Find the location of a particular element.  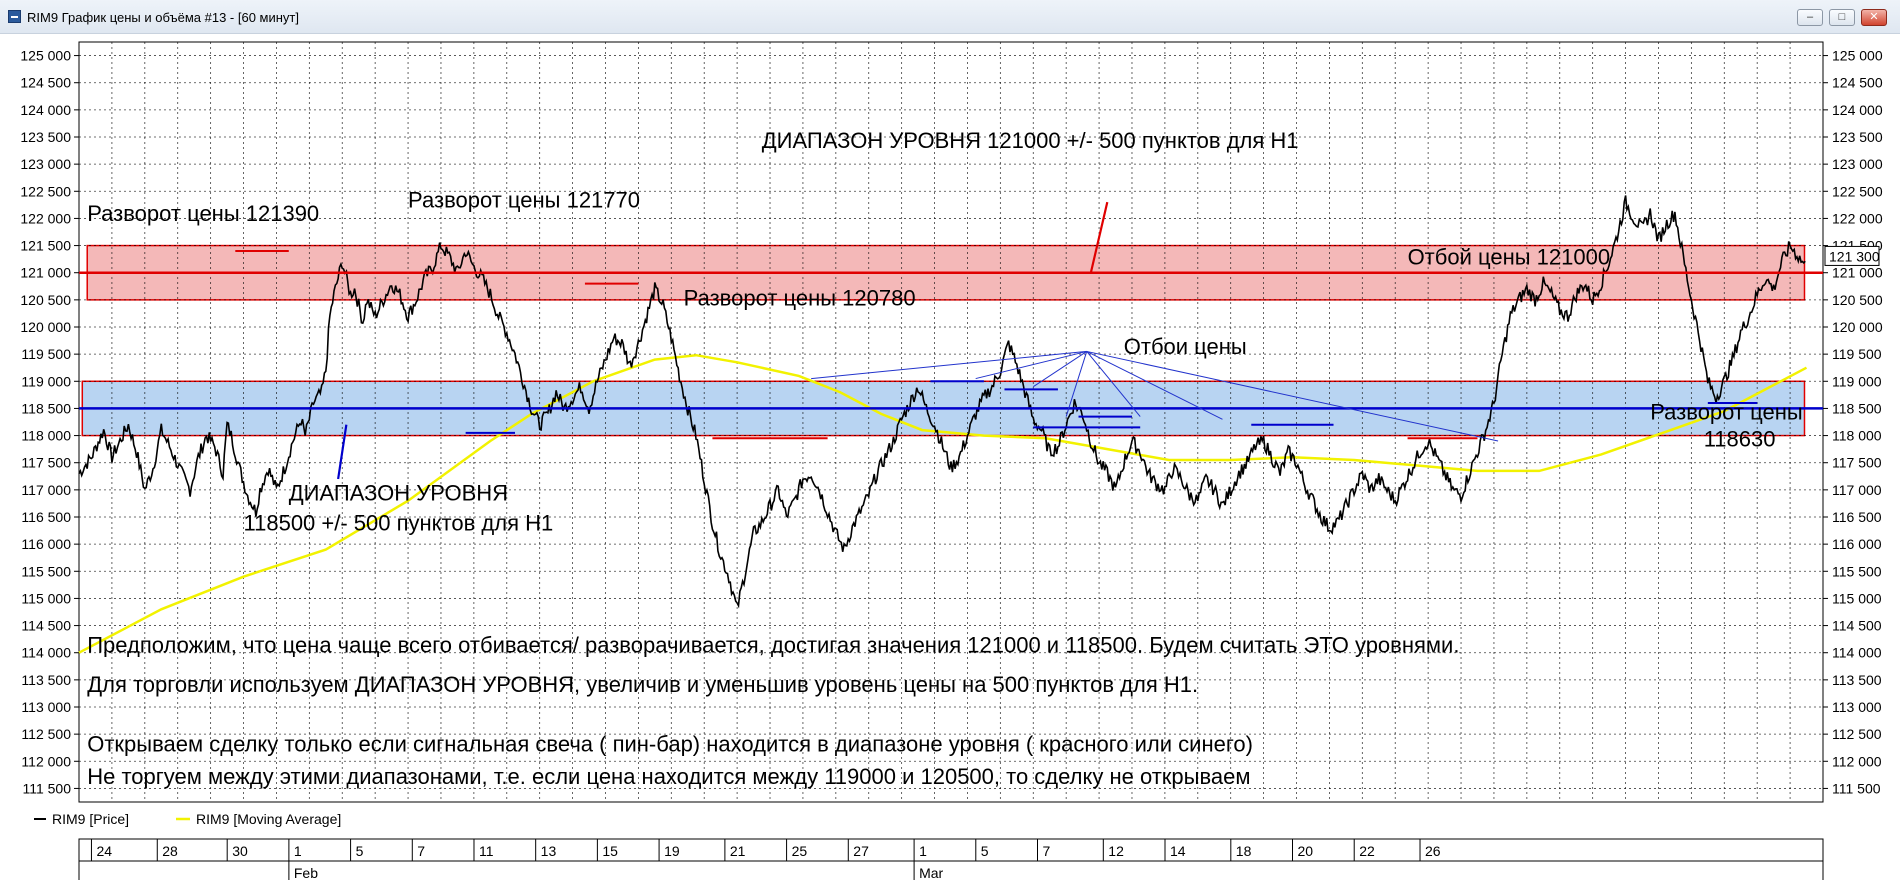

date-tick-label: 28 is located at coordinates (170, 851).